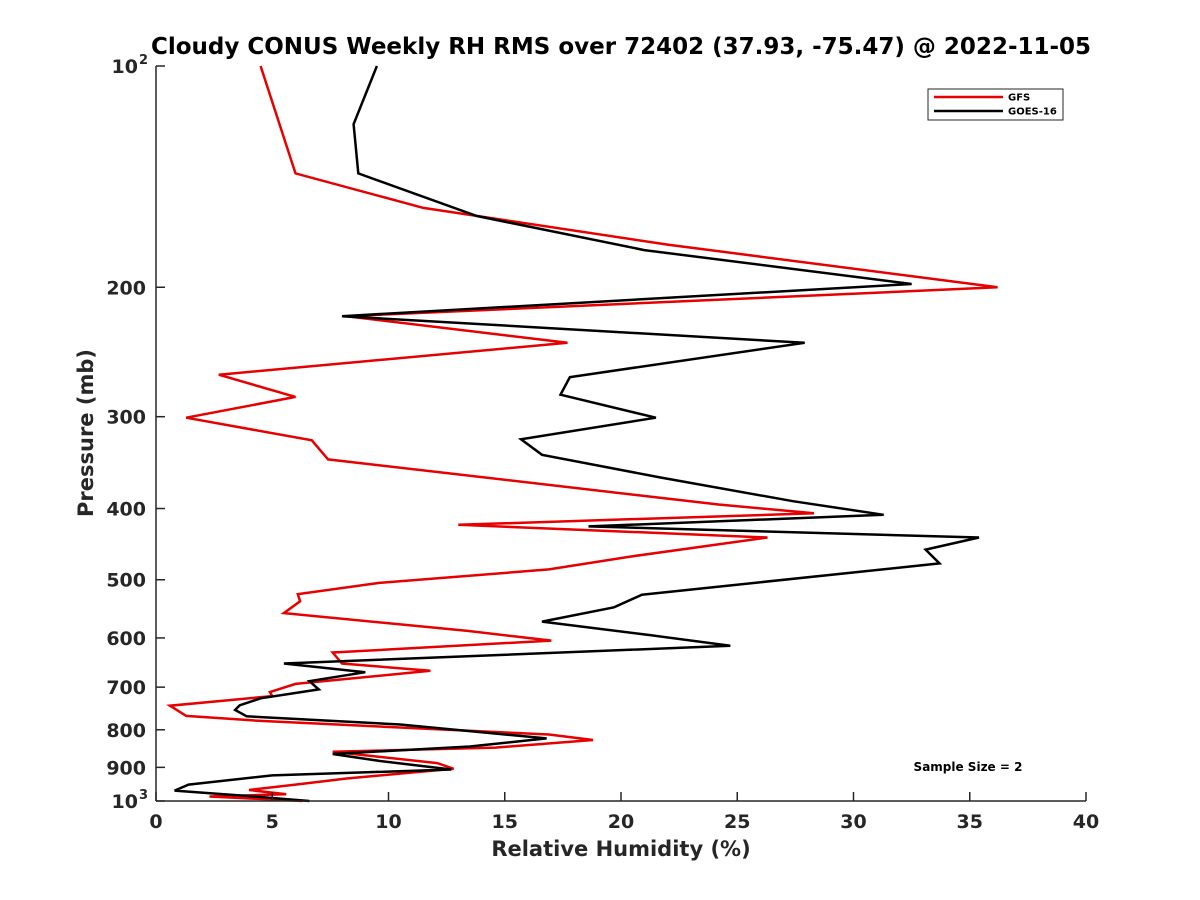  I want to click on y-tick-label: 300, so click(126, 418).